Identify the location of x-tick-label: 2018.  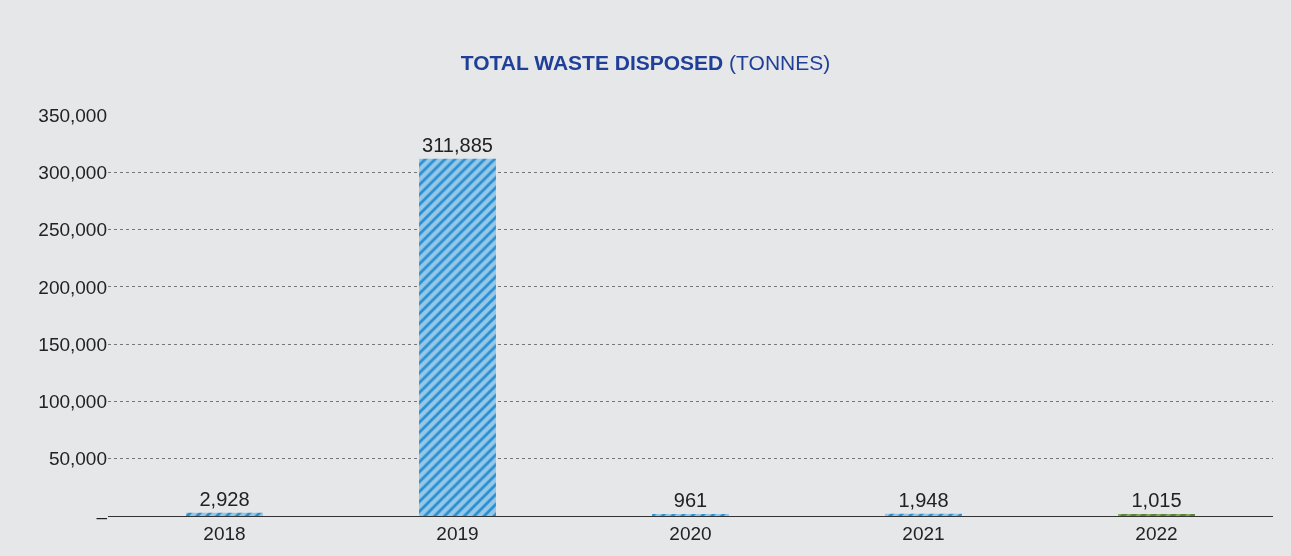
(224, 533).